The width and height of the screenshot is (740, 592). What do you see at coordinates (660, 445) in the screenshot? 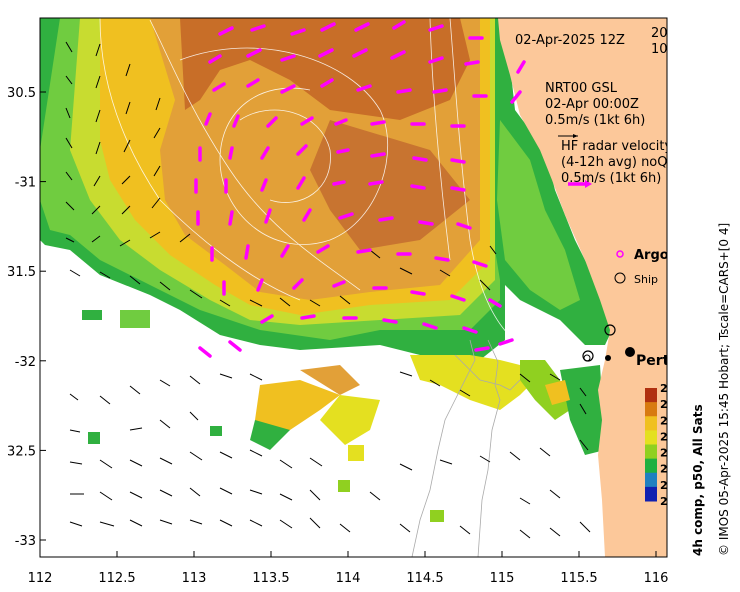
I see `sst-colorbar: 27 26 25 24 23 22 21 20` at bounding box center [660, 445].